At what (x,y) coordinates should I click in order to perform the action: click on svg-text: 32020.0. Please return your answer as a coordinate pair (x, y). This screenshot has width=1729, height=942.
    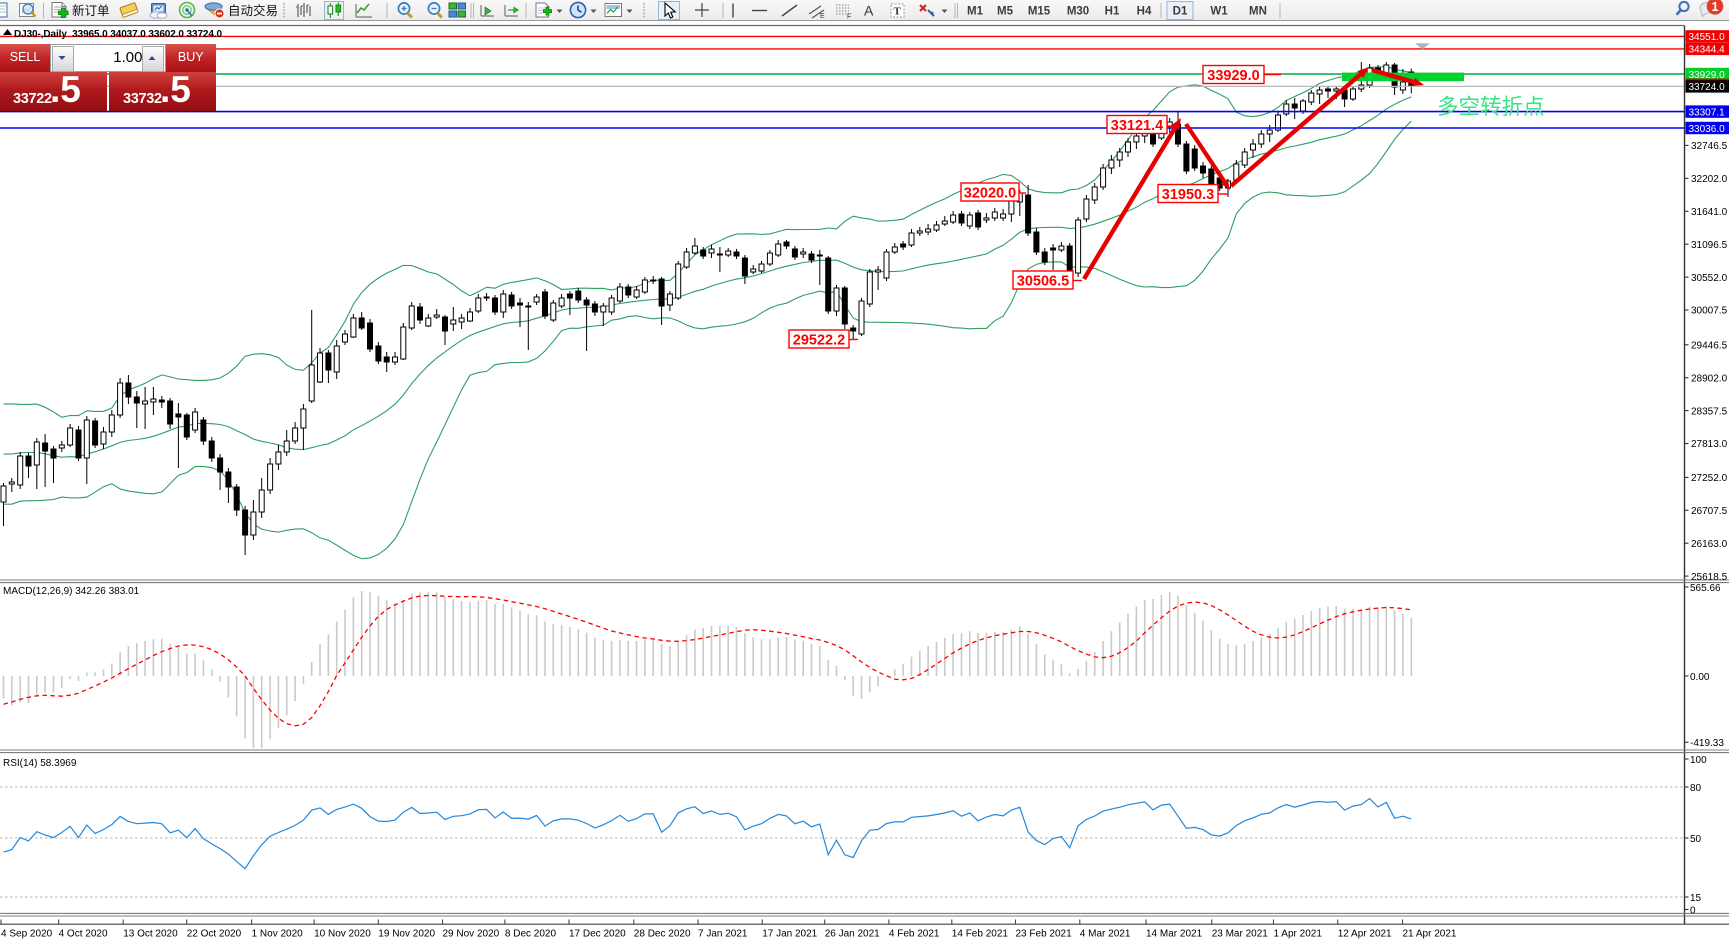
    Looking at the image, I should click on (990, 194).